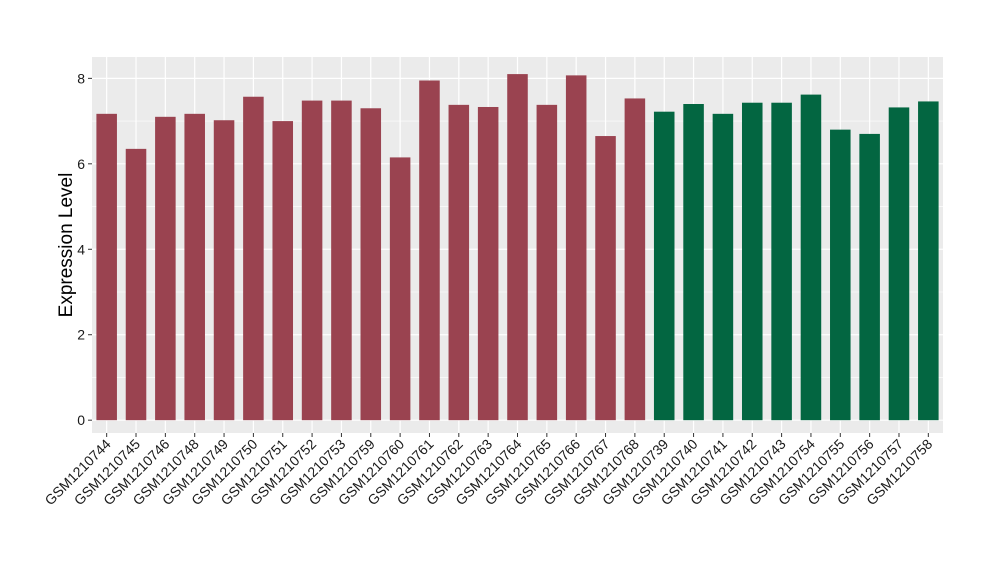 The width and height of the screenshot is (1000, 580). Describe the element at coordinates (81, 335) in the screenshot. I see `y-tick-label: 2` at that location.